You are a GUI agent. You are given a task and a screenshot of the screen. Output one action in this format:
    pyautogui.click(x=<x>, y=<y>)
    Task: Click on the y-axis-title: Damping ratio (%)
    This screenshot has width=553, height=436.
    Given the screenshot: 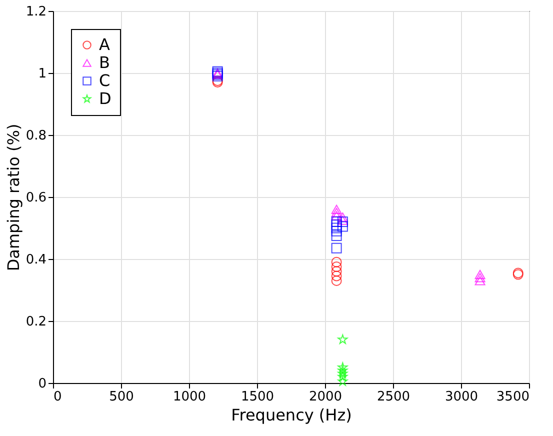 What is the action you would take?
    pyautogui.click(x=13, y=198)
    